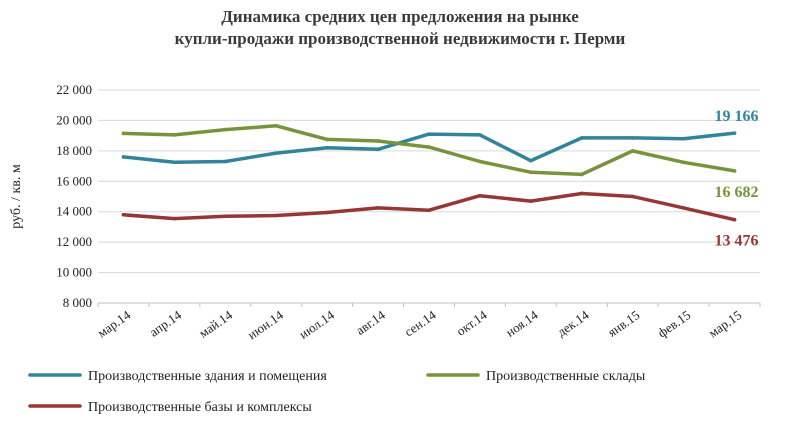 The width and height of the screenshot is (800, 426). What do you see at coordinates (16, 196) in the screenshot?
I see `y-axis-title: руб. / кв. м` at bounding box center [16, 196].